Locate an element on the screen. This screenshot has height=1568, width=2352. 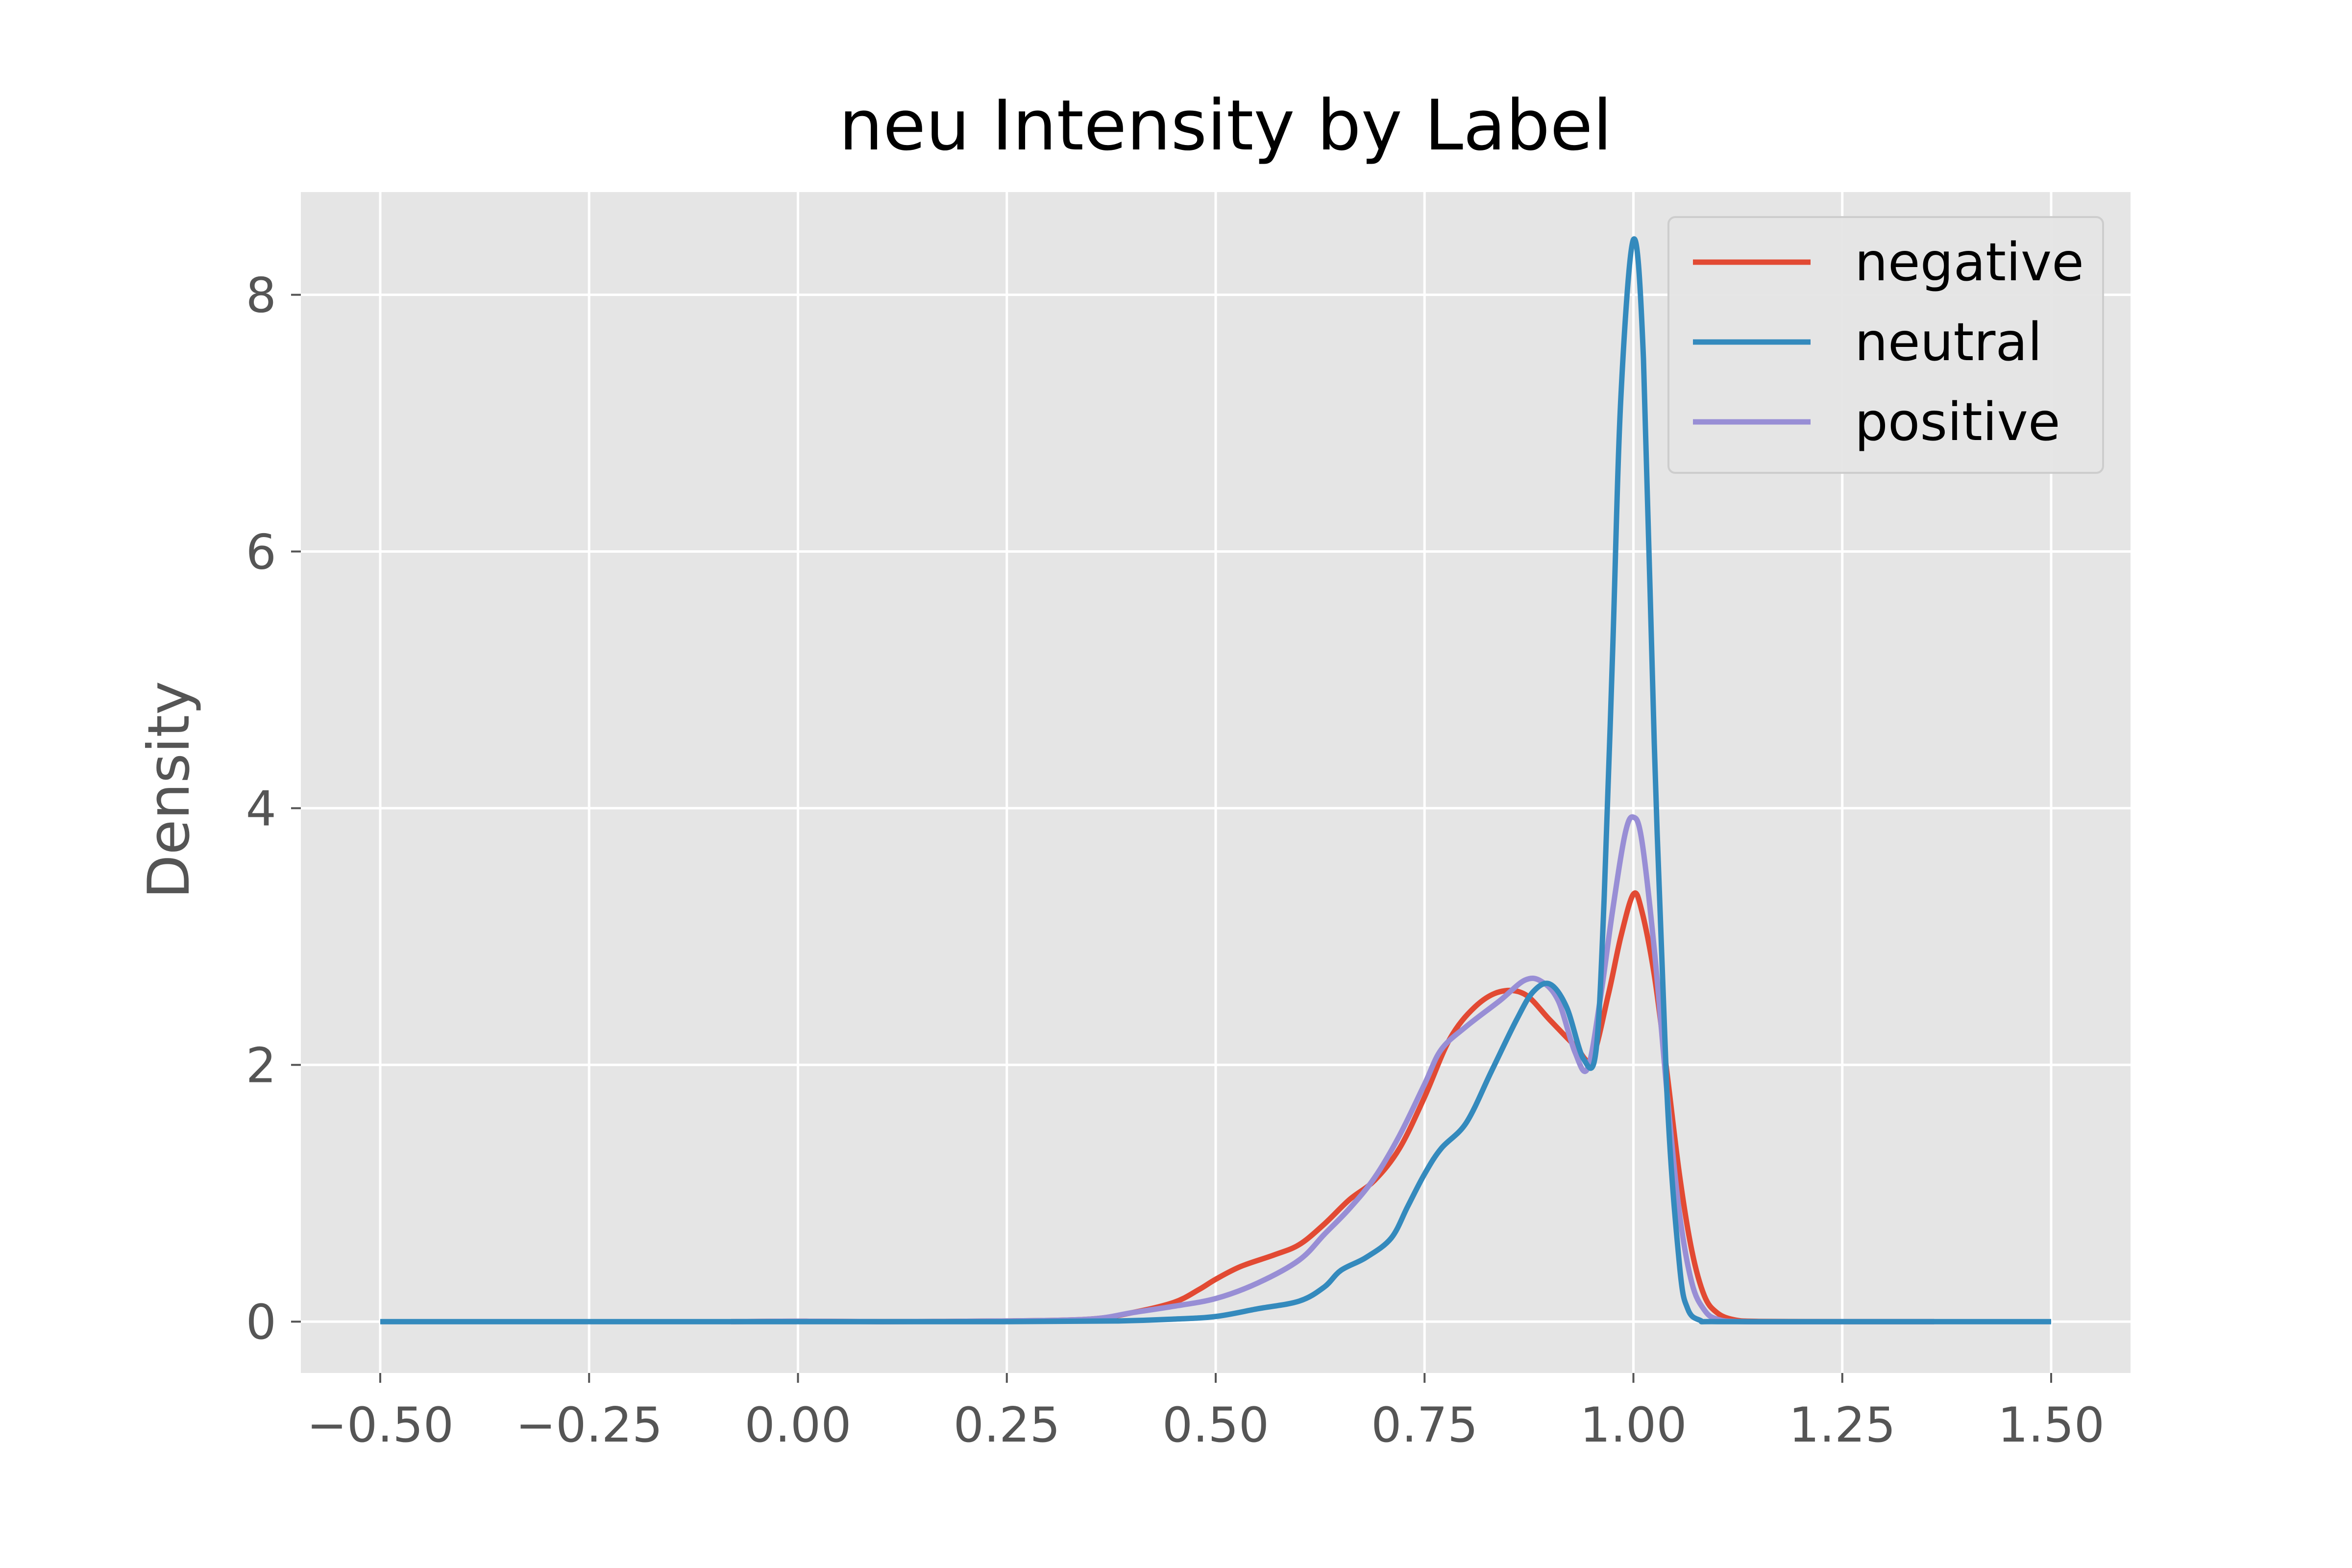
legend: negative neutral positive is located at coordinates (1885, 345).